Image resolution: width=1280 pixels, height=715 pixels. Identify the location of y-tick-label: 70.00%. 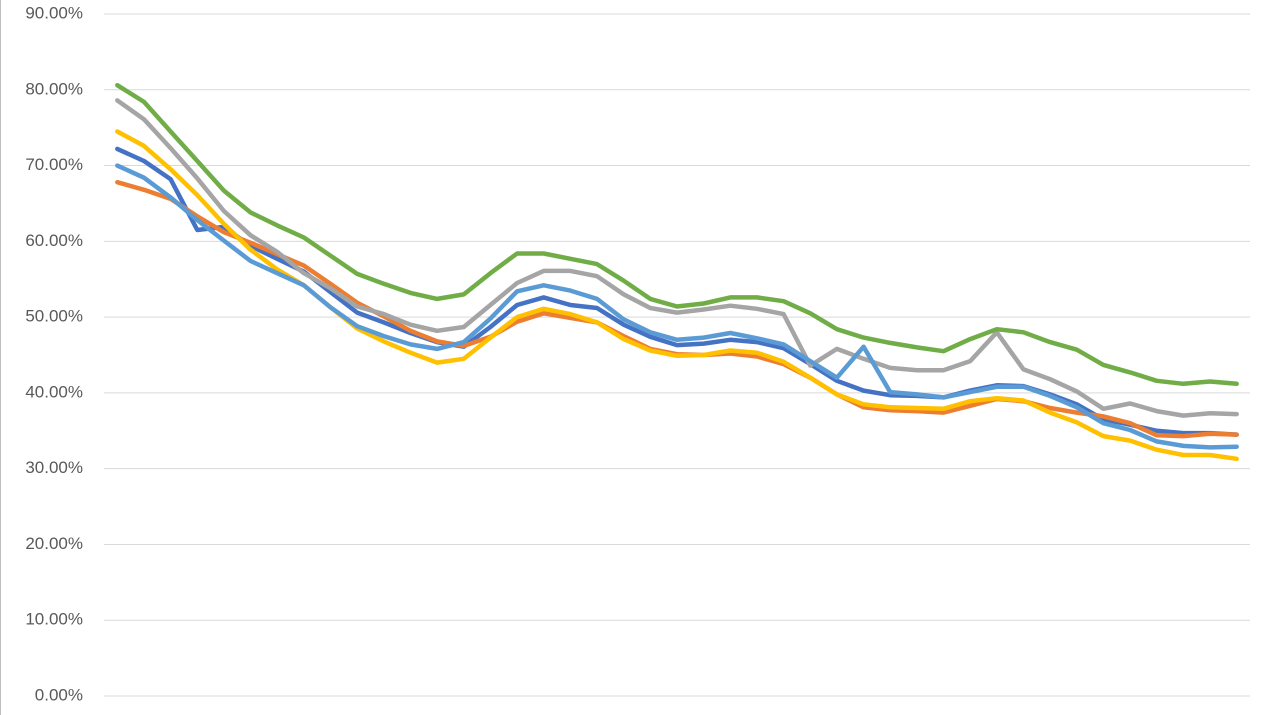
(54, 164).